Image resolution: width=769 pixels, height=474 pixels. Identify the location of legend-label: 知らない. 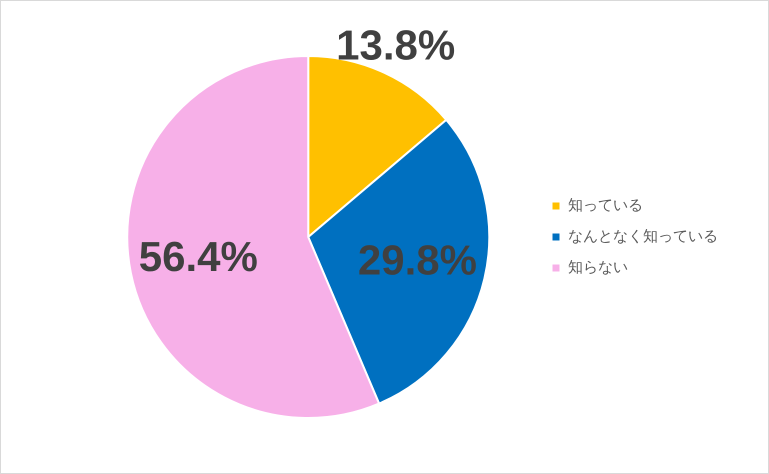
(598, 267).